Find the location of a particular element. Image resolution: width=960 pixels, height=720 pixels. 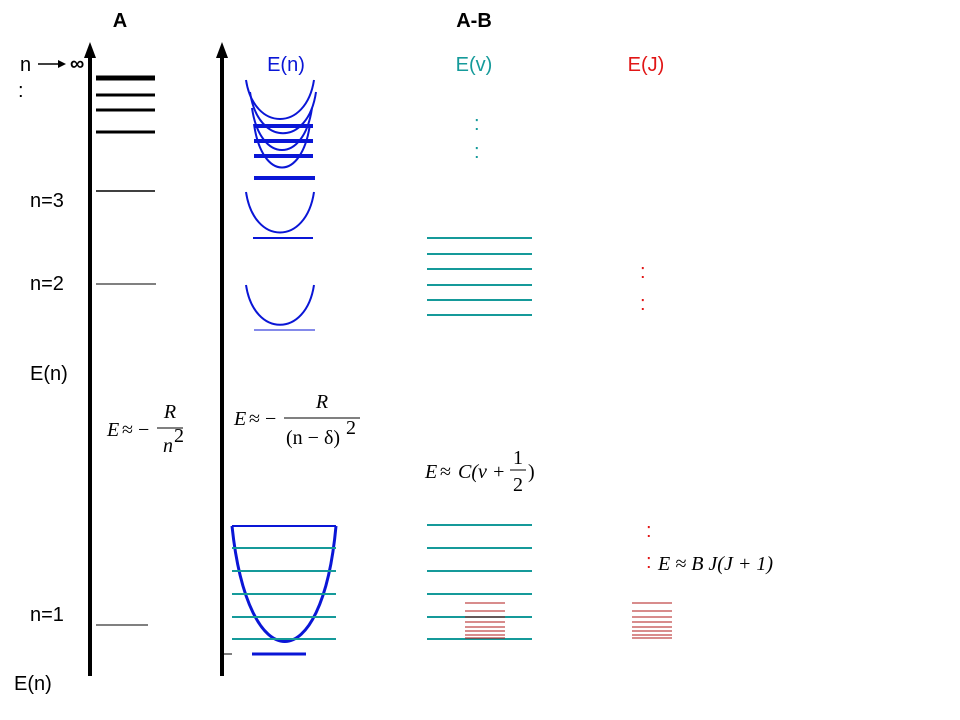

molecule-axis-arrow-icon is located at coordinates (222, 50).